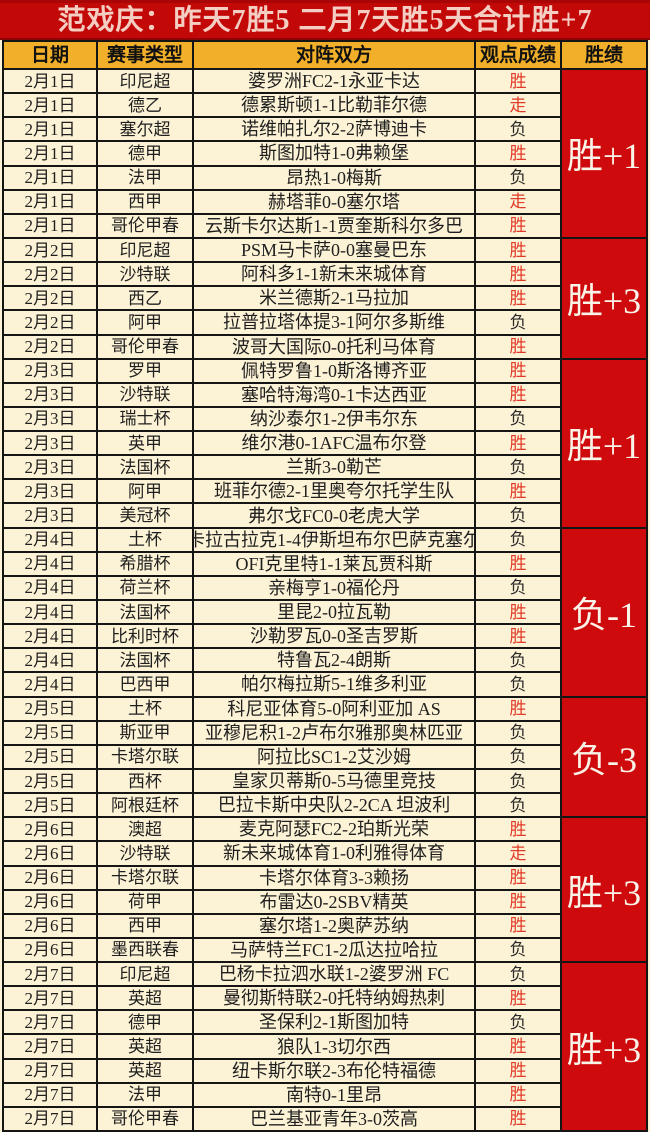 Image resolution: width=650 pixels, height=1132 pixels. I want to click on row-12-match: 波哥大国际0-0托利马体育, so click(334, 346).